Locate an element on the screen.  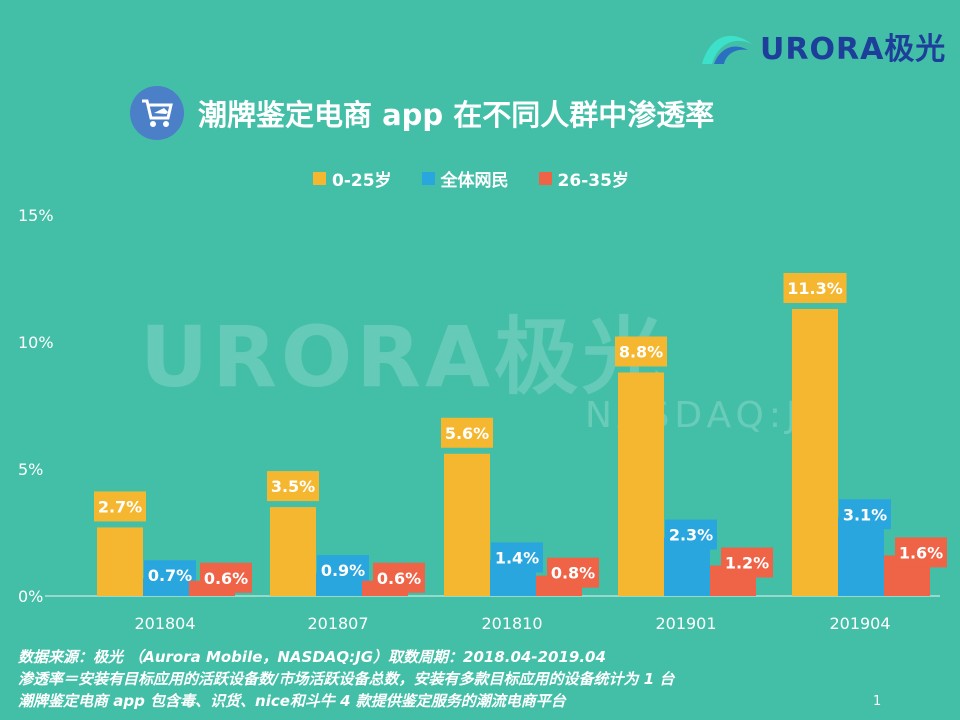
shopping-cart-icon is located at coordinates (157, 113).